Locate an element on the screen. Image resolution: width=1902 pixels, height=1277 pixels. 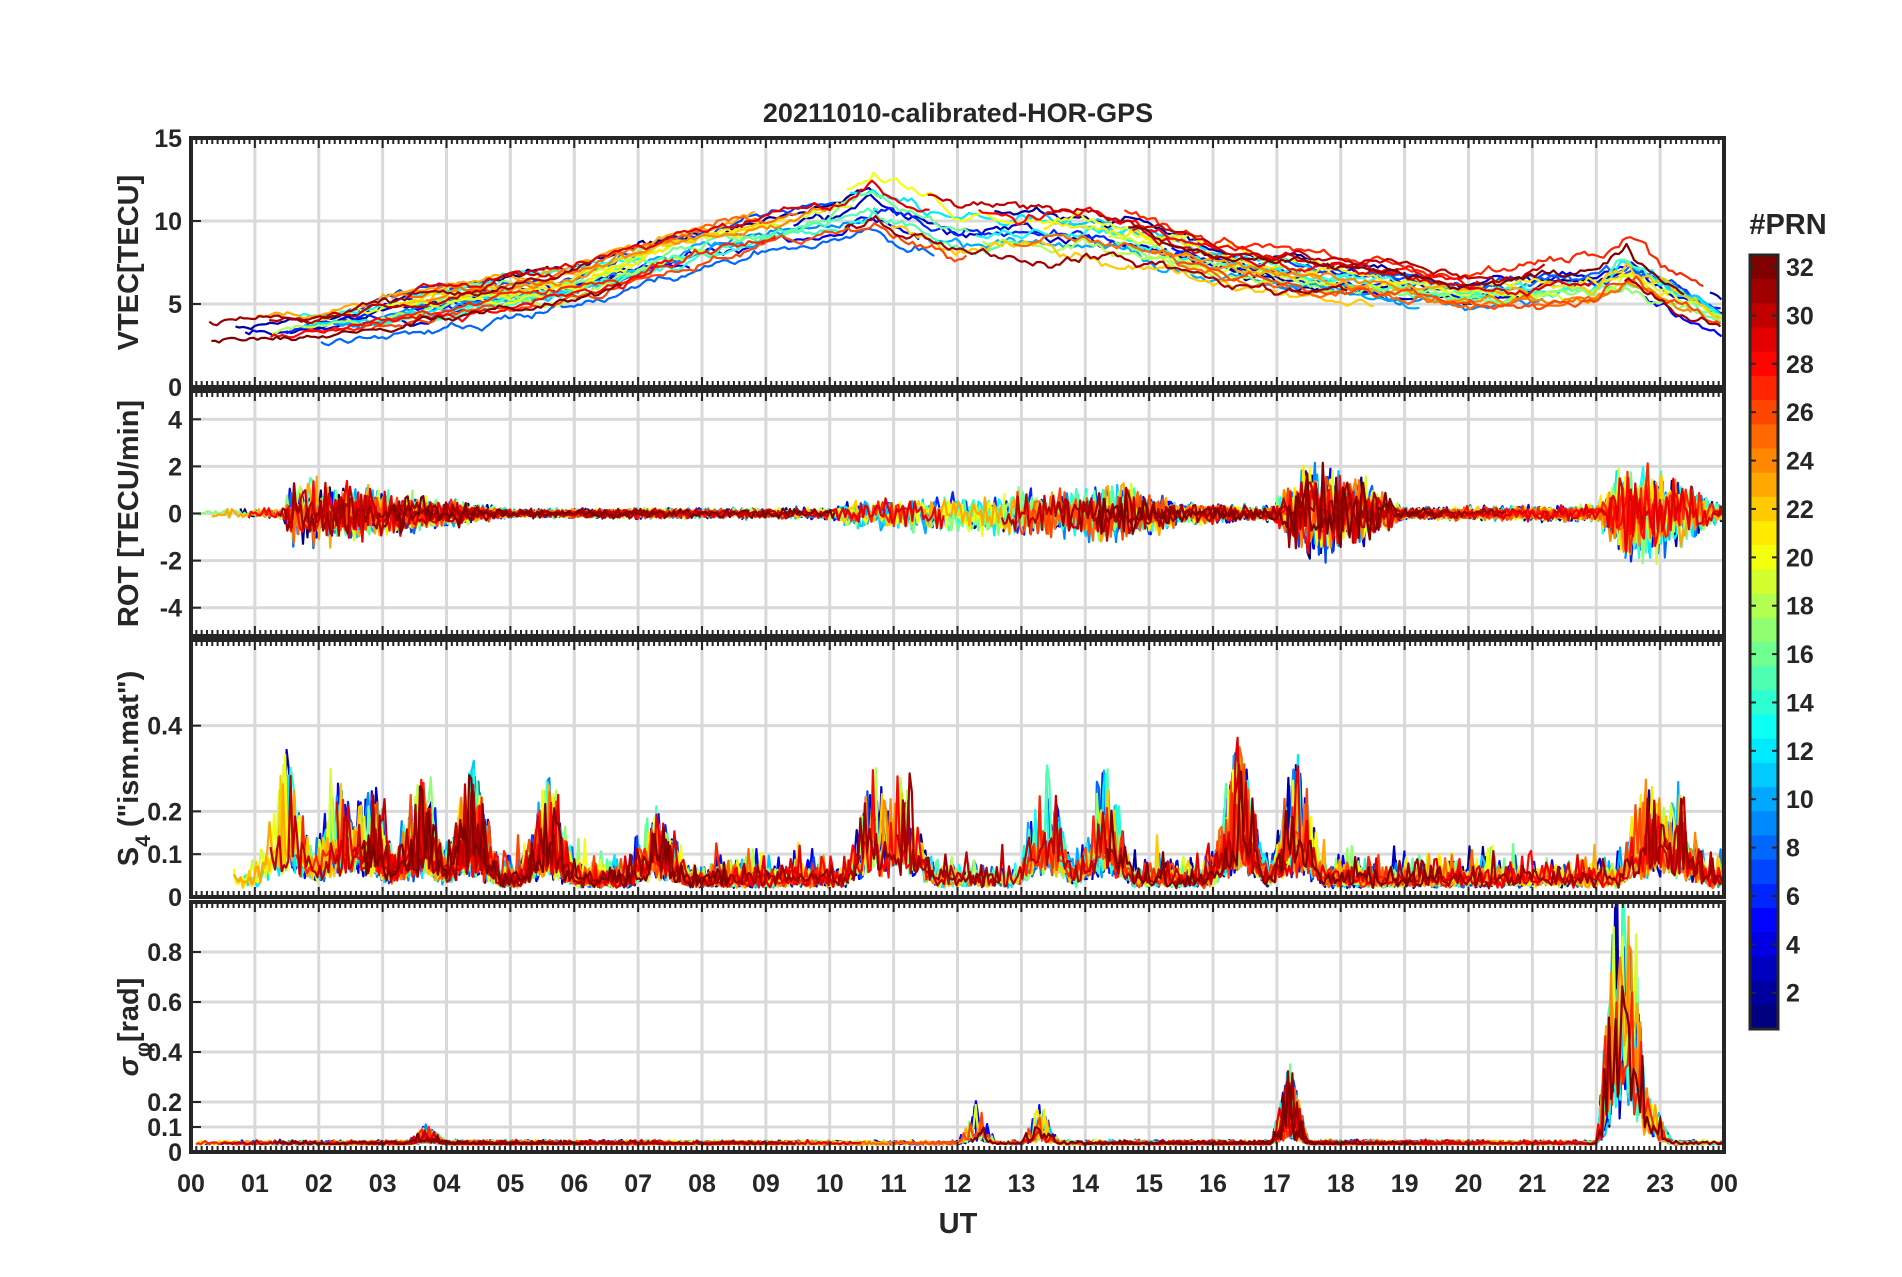
colorbar-tick-label: 6 is located at coordinates (1793, 897).